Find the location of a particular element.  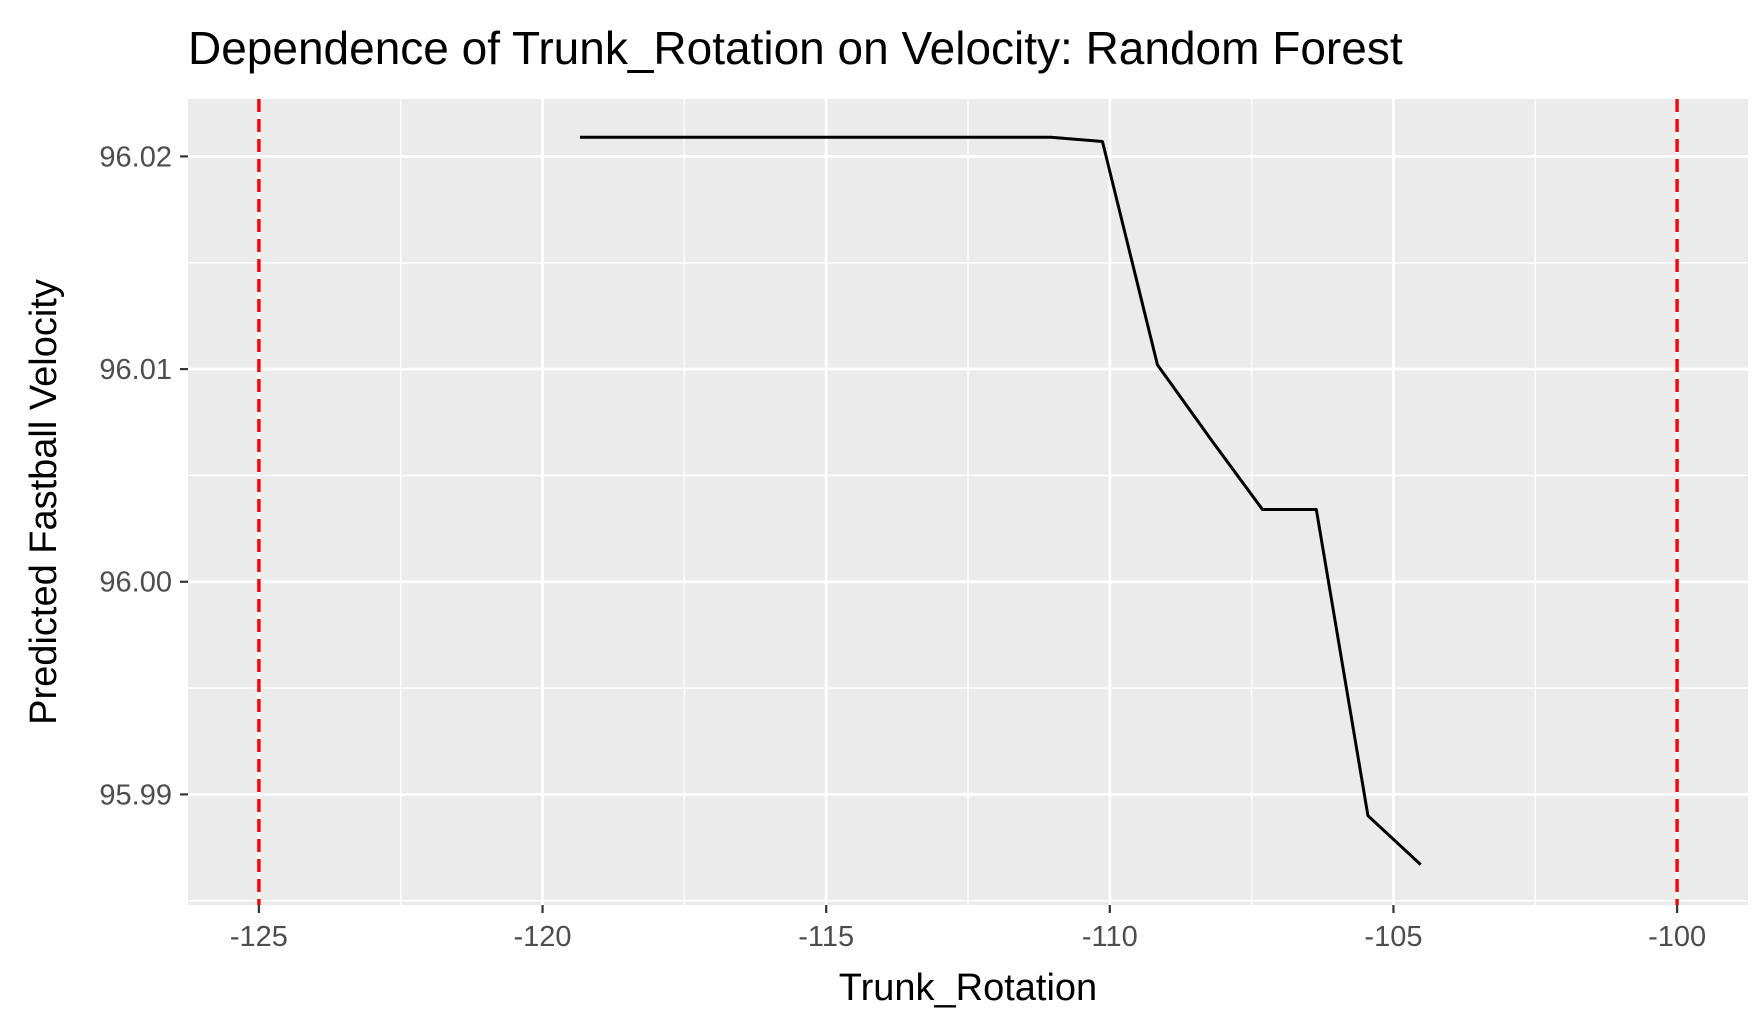

y-tick-label: 96.01 is located at coordinates (135, 370).